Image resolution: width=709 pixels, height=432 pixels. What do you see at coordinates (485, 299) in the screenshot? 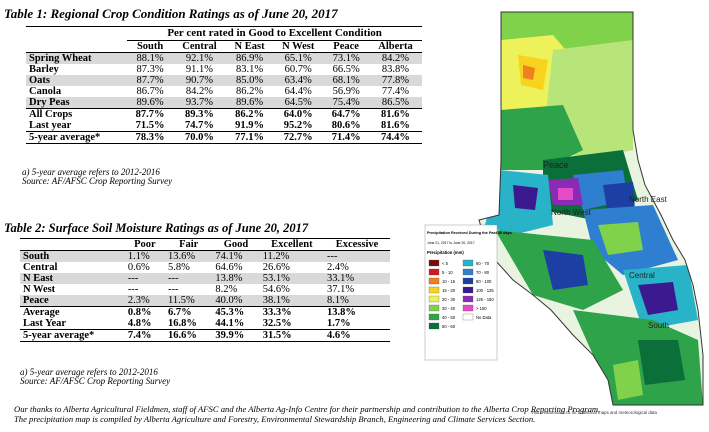
I see `legend-label: 125 - 150` at bounding box center [485, 299].